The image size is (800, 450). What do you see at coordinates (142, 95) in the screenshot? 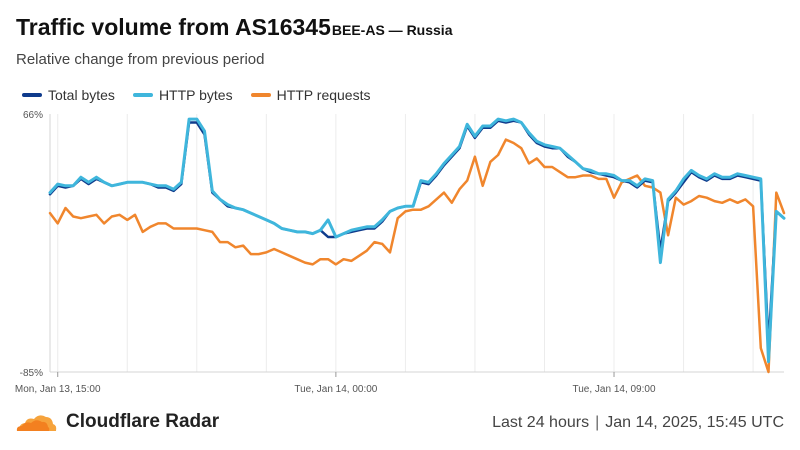
I see `legend-swatch-http-bytes` at bounding box center [142, 95].